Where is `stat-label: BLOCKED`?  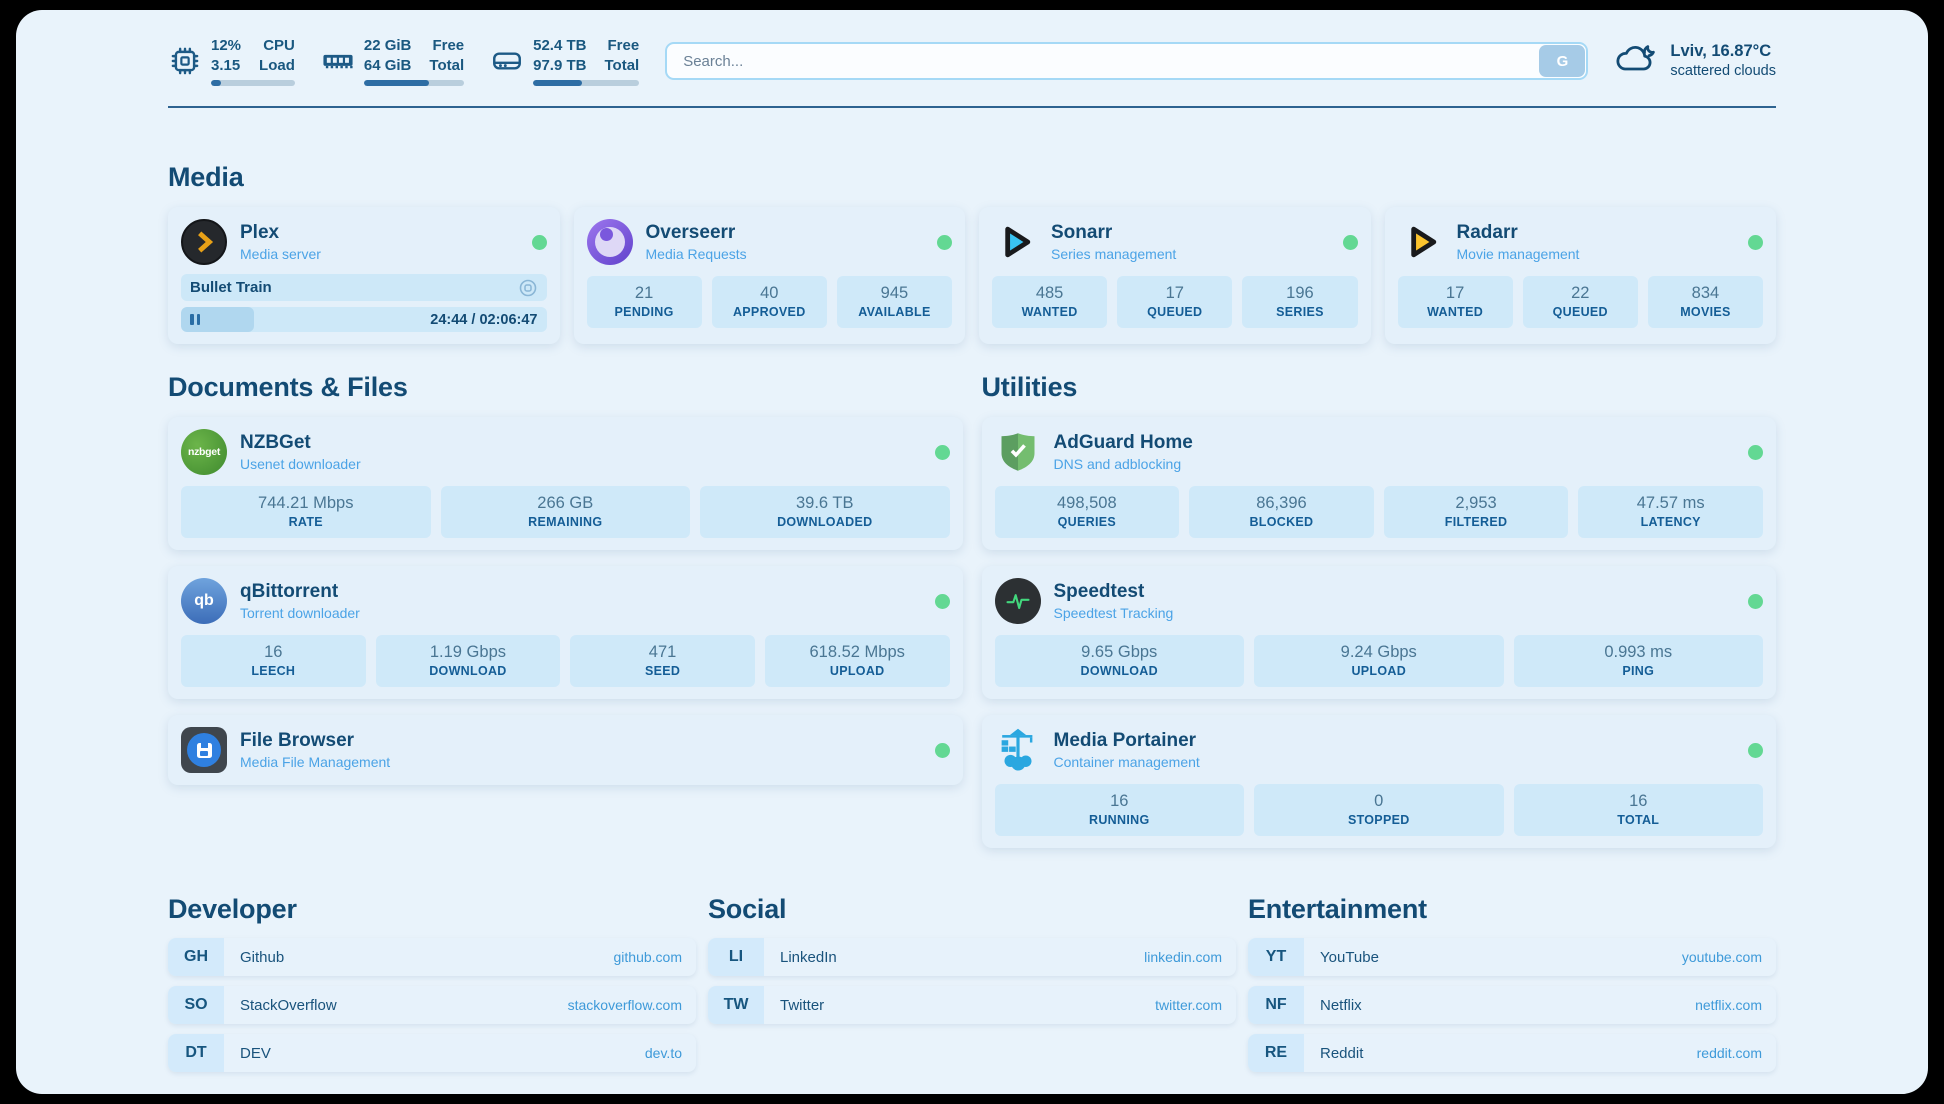 stat-label: BLOCKED is located at coordinates (1281, 522).